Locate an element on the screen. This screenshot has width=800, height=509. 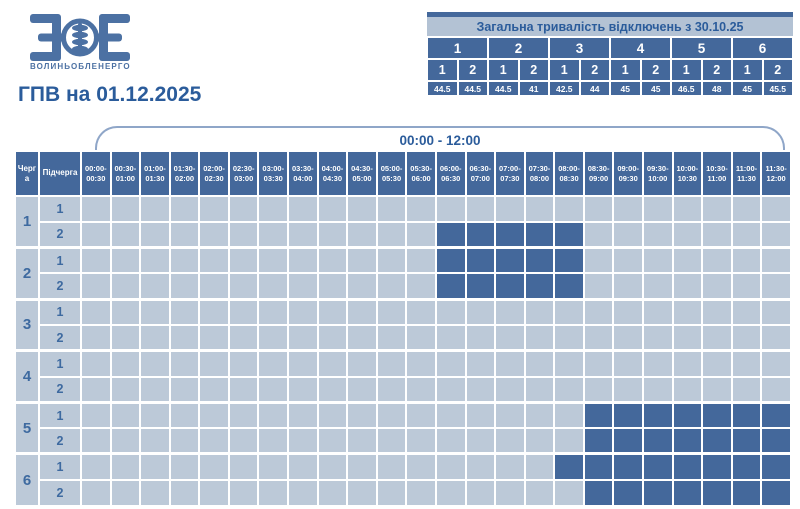
time-slot-header: 01:00-01:30 is located at coordinates (155, 173).